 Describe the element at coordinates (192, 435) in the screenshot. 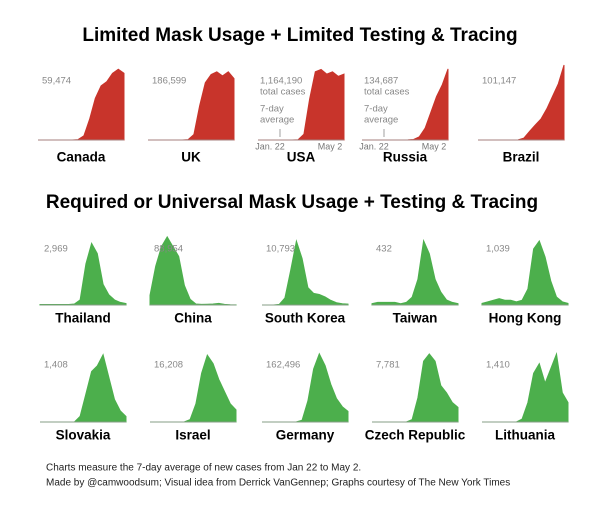

I see `country-label: Israel` at that location.